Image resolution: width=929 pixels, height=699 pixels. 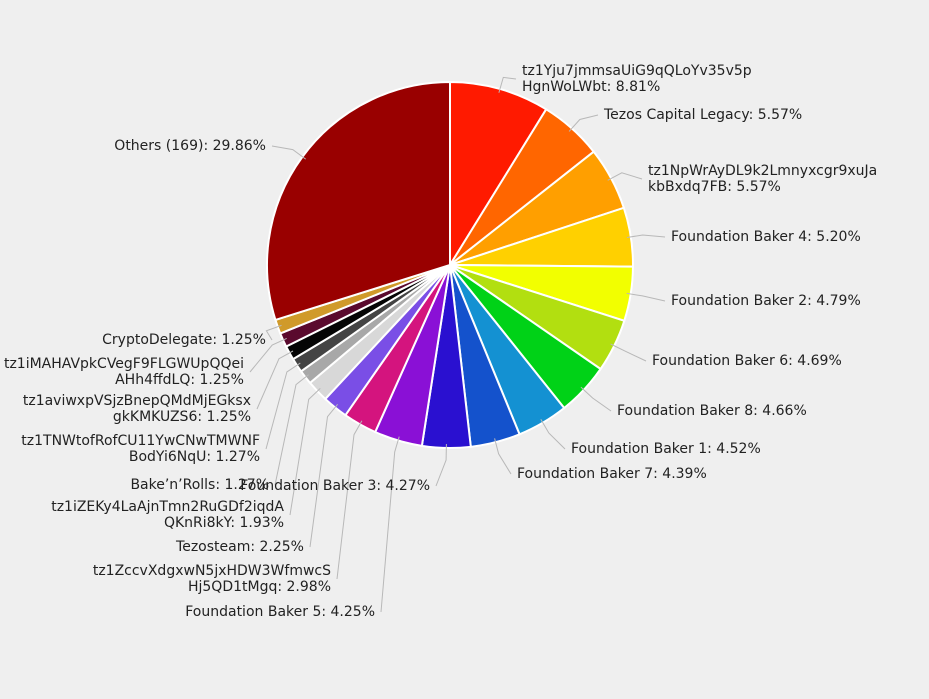 I want to click on slice-label-line: Bake’n’Rolls: 1.27%, so click(x=199, y=485).